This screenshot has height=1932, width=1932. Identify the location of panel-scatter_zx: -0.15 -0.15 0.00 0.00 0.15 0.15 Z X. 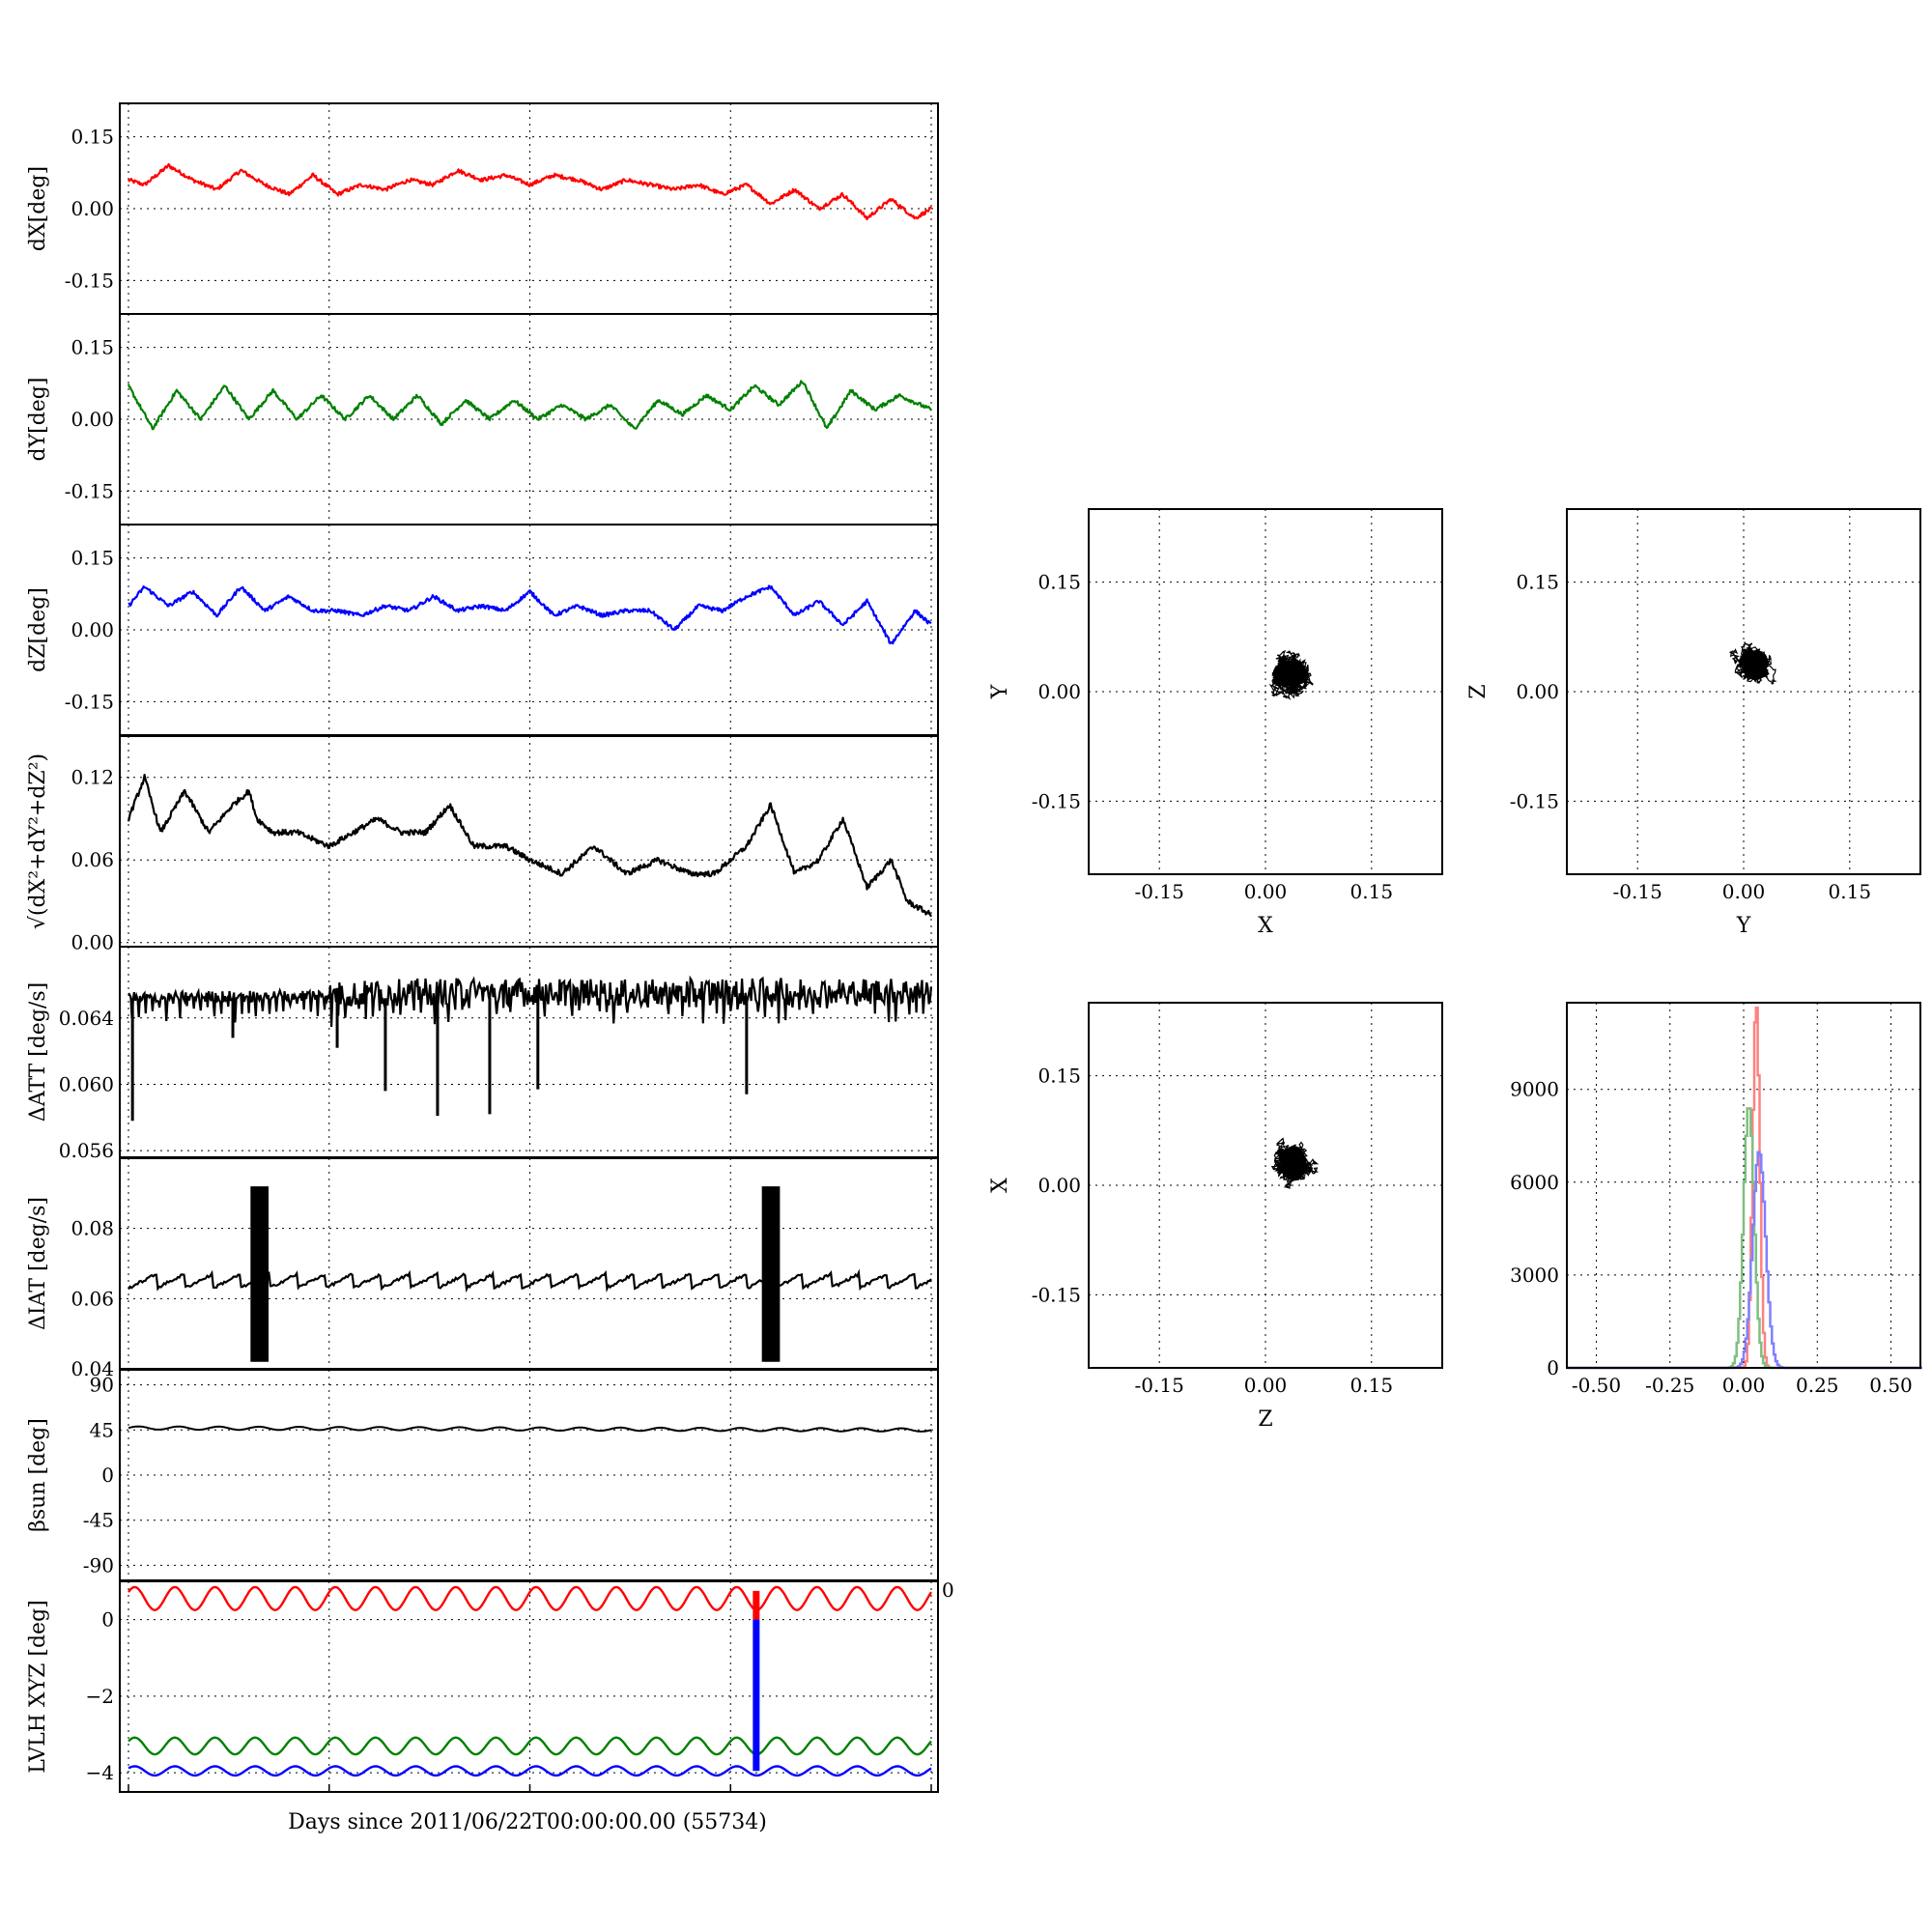
(1215, 1217).